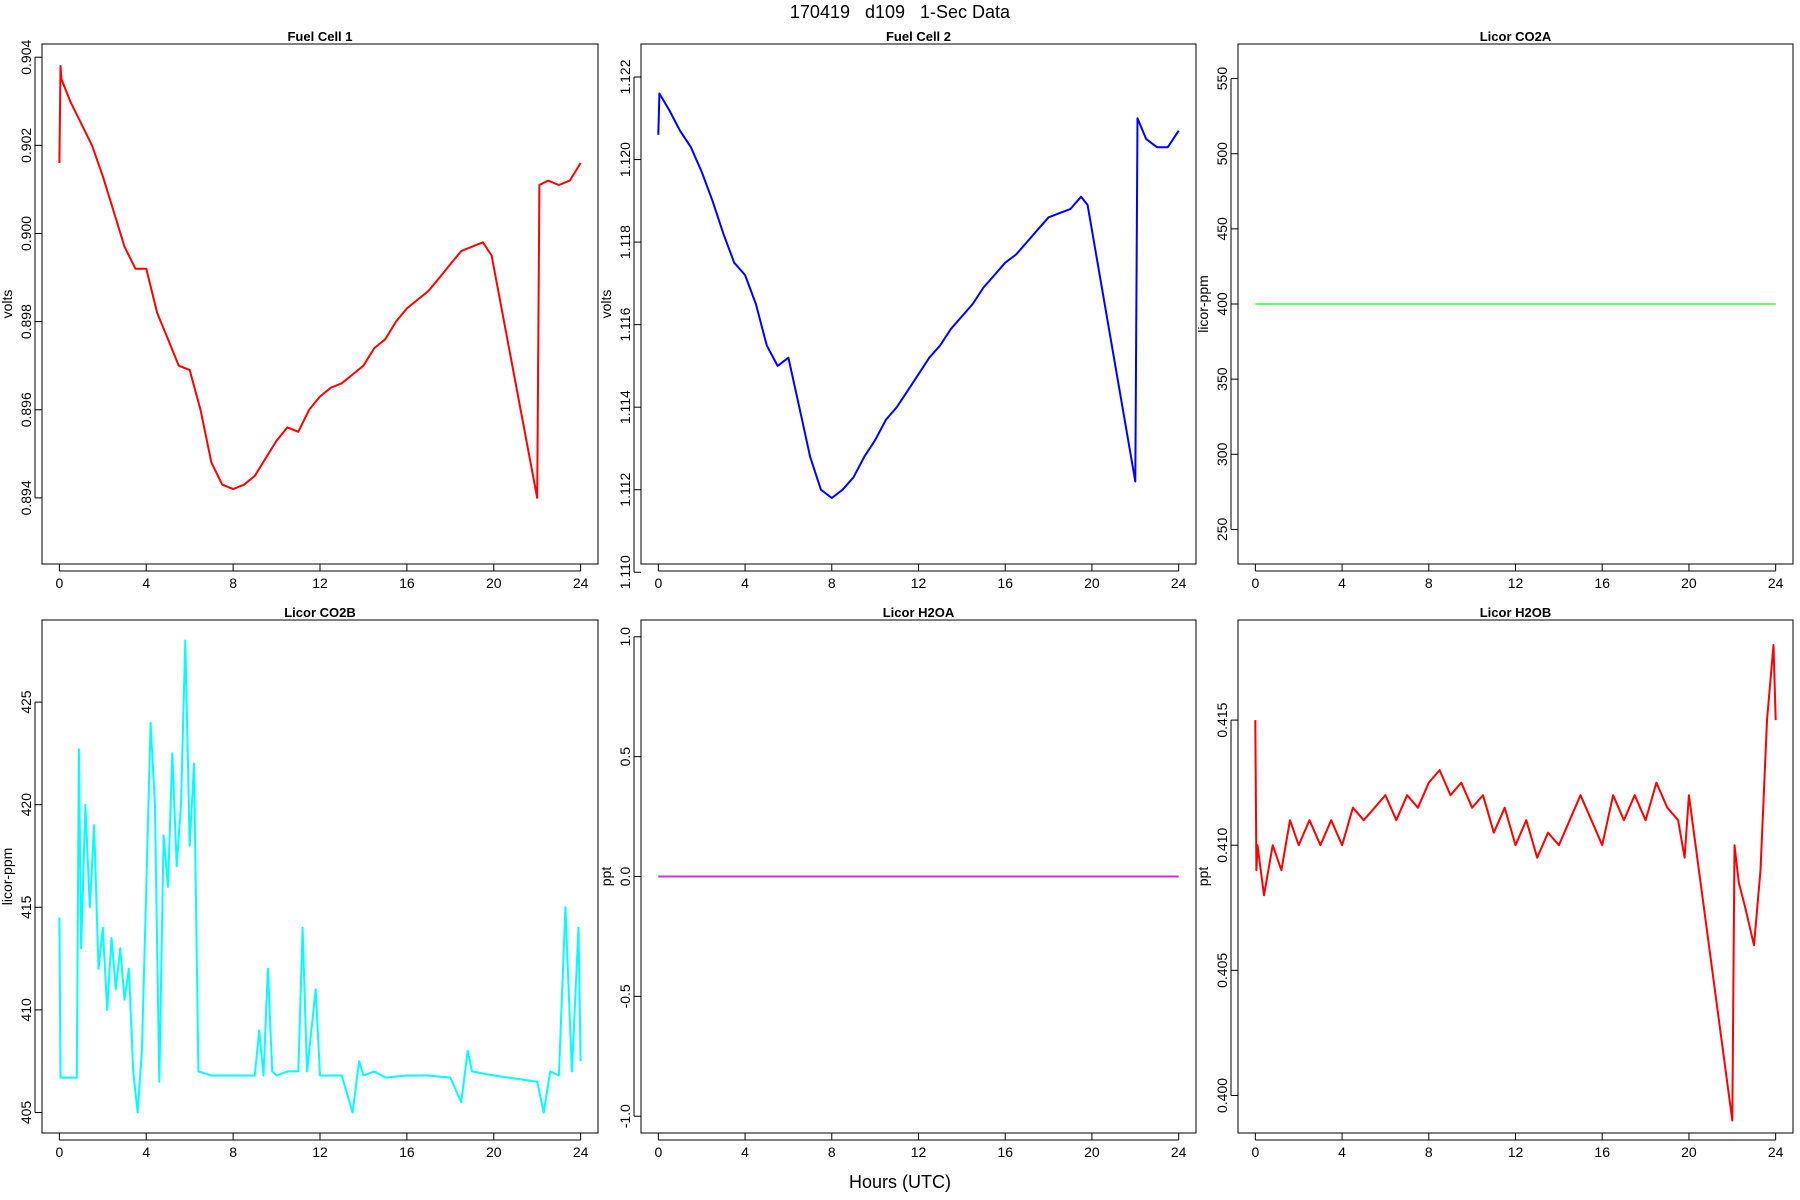 The image size is (1800, 1200). I want to click on y-tick-label: 0.900, so click(26, 233).